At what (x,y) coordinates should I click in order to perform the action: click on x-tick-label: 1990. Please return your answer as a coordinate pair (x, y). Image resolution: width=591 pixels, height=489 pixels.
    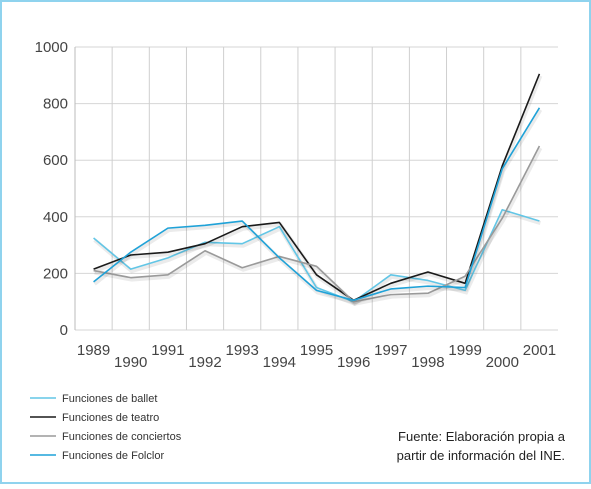
    Looking at the image, I should click on (130, 362).